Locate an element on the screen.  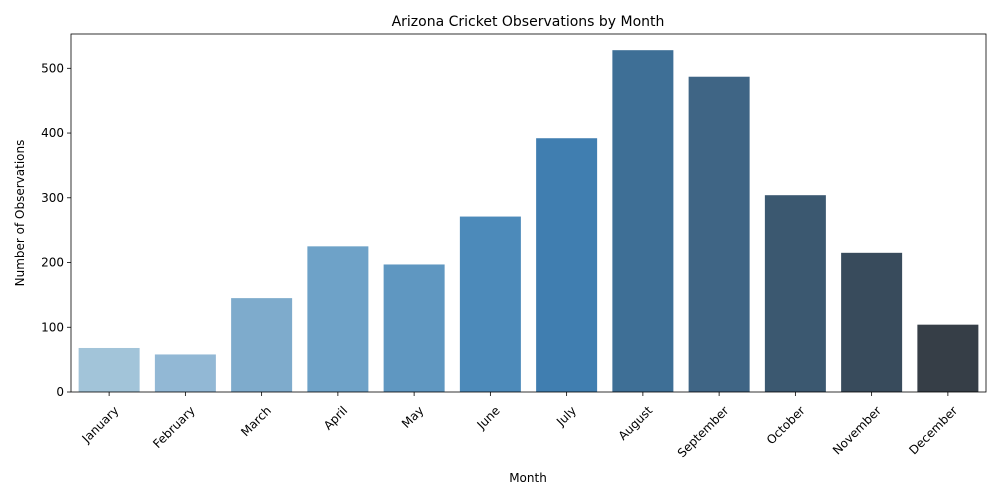
y-axis-ticks: 0 100 200 300 400 500 is located at coordinates (56, 230).